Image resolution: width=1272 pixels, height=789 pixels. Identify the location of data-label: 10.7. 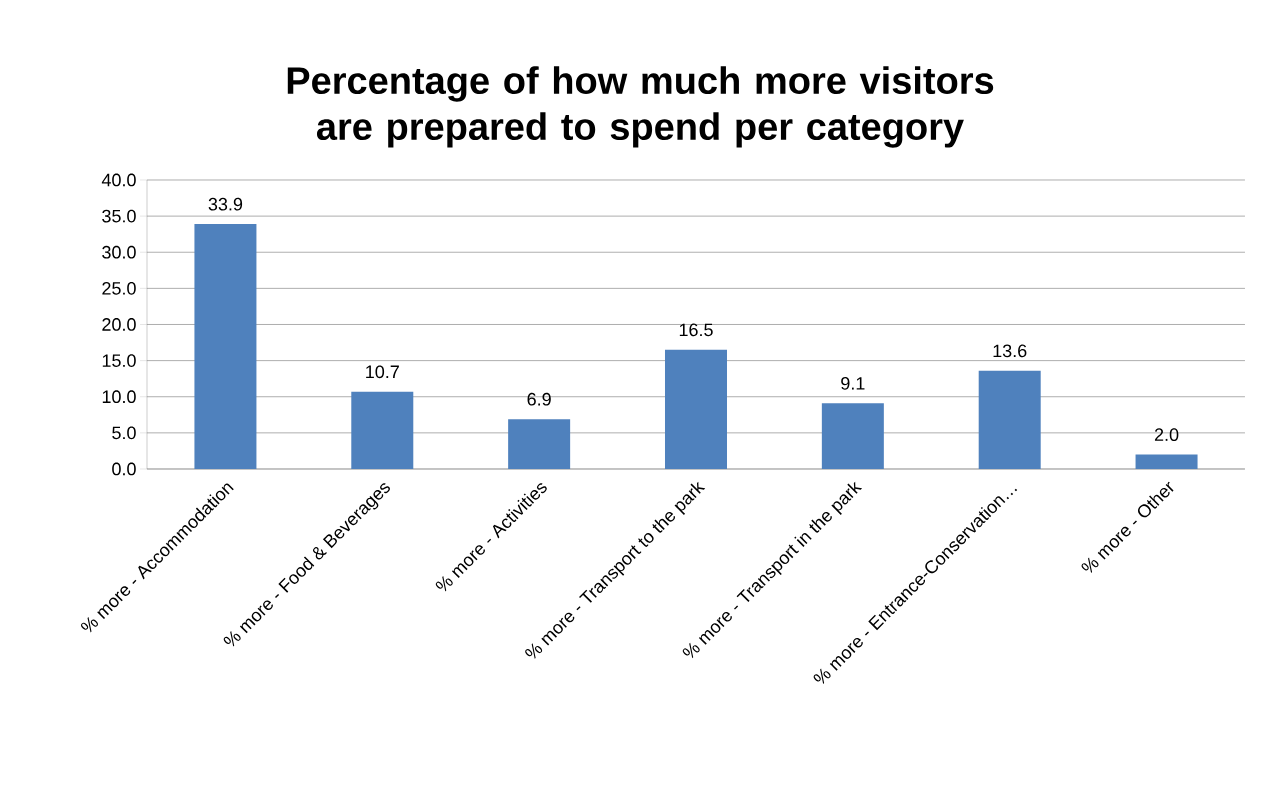
(382, 372).